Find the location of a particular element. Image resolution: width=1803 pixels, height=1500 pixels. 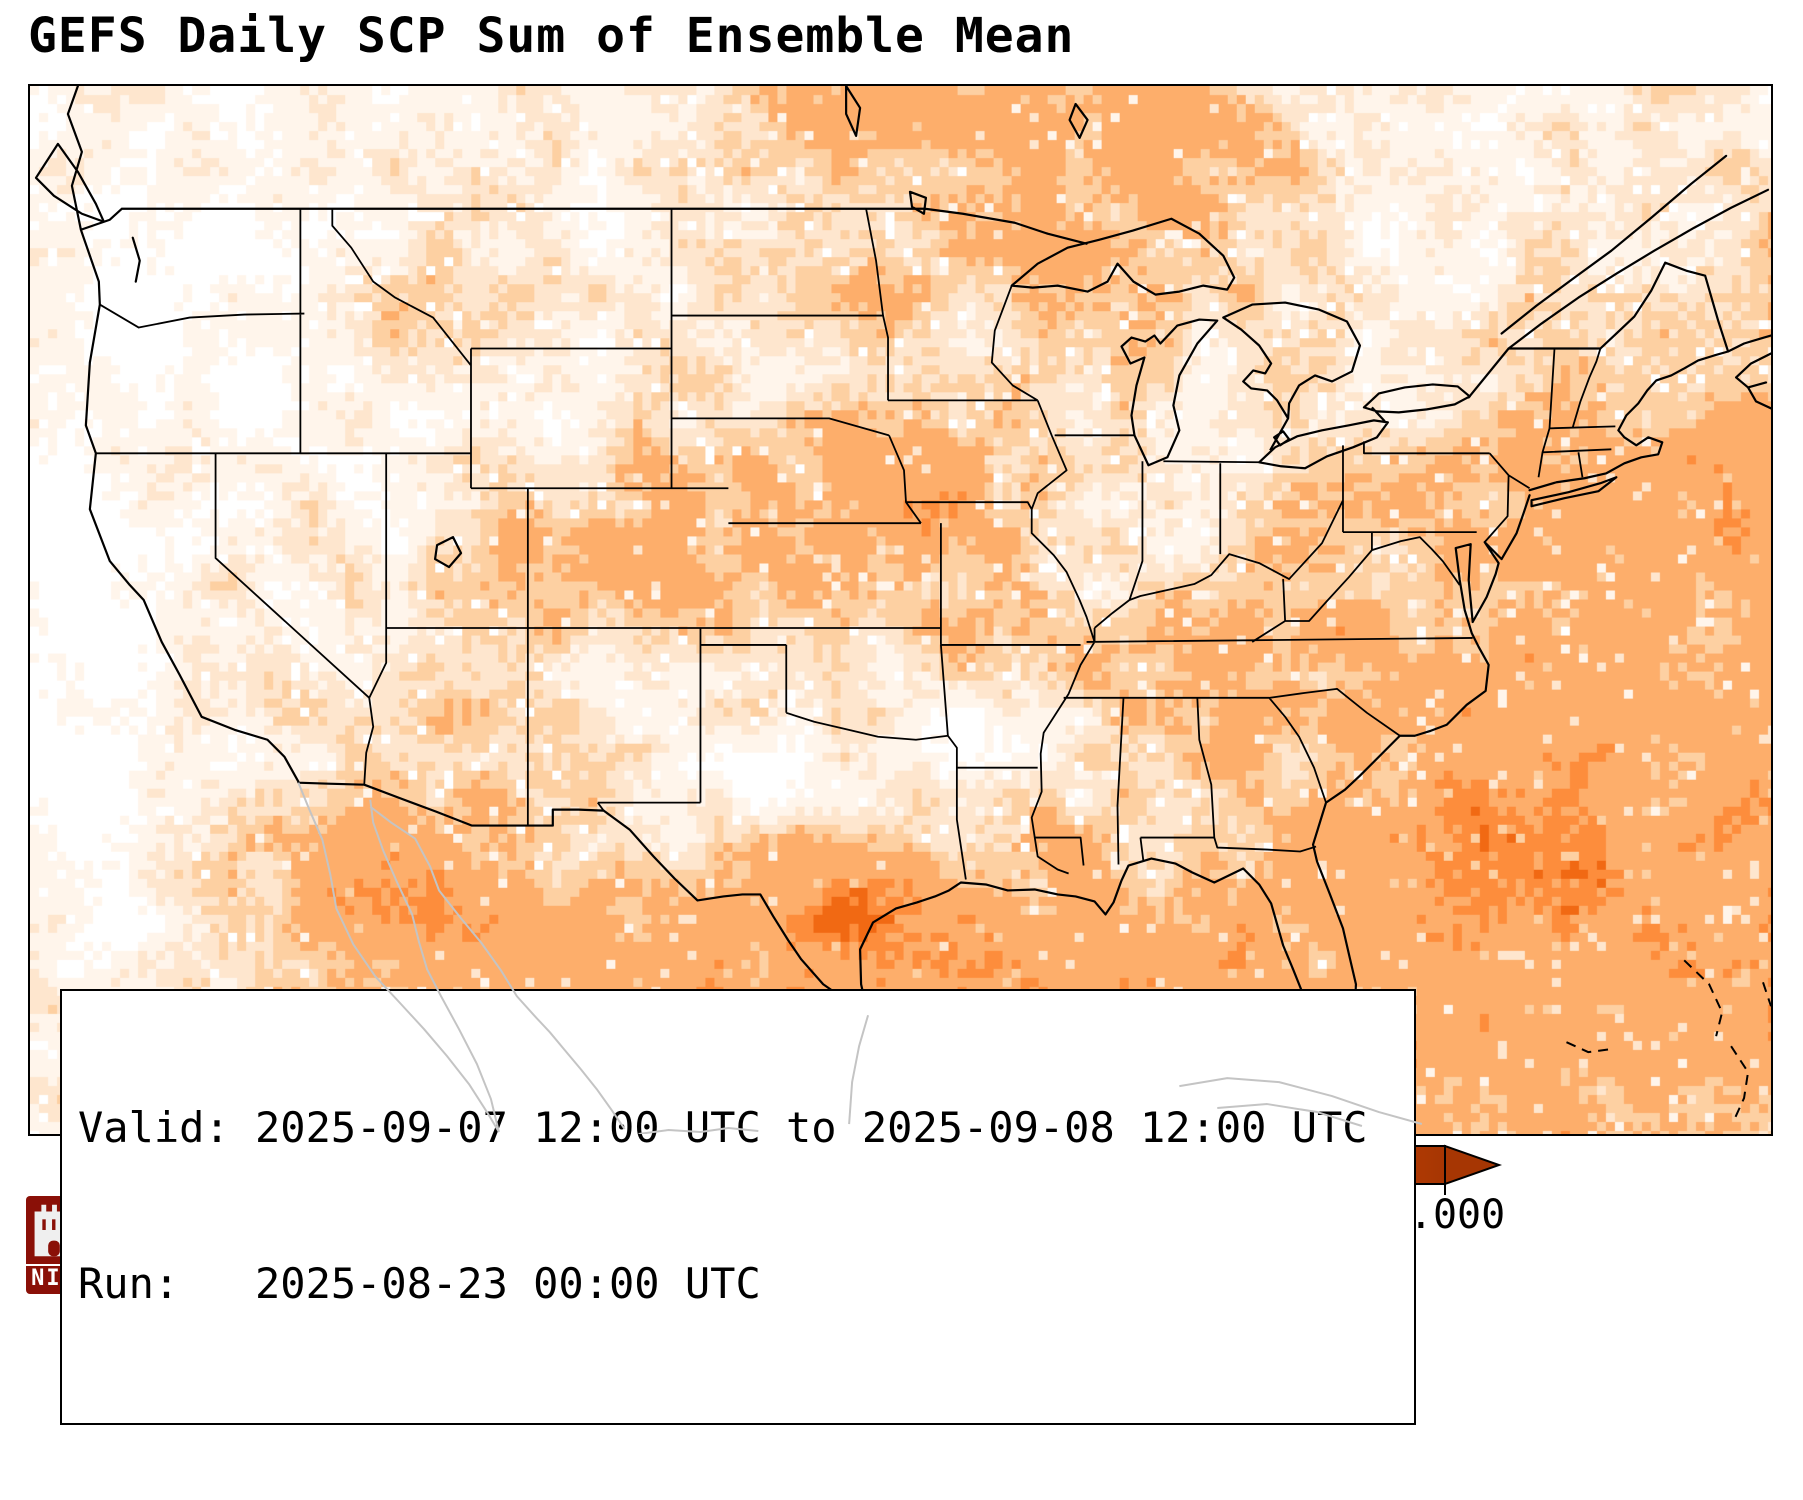

island-outlines-dashed is located at coordinates (1668, 1040).